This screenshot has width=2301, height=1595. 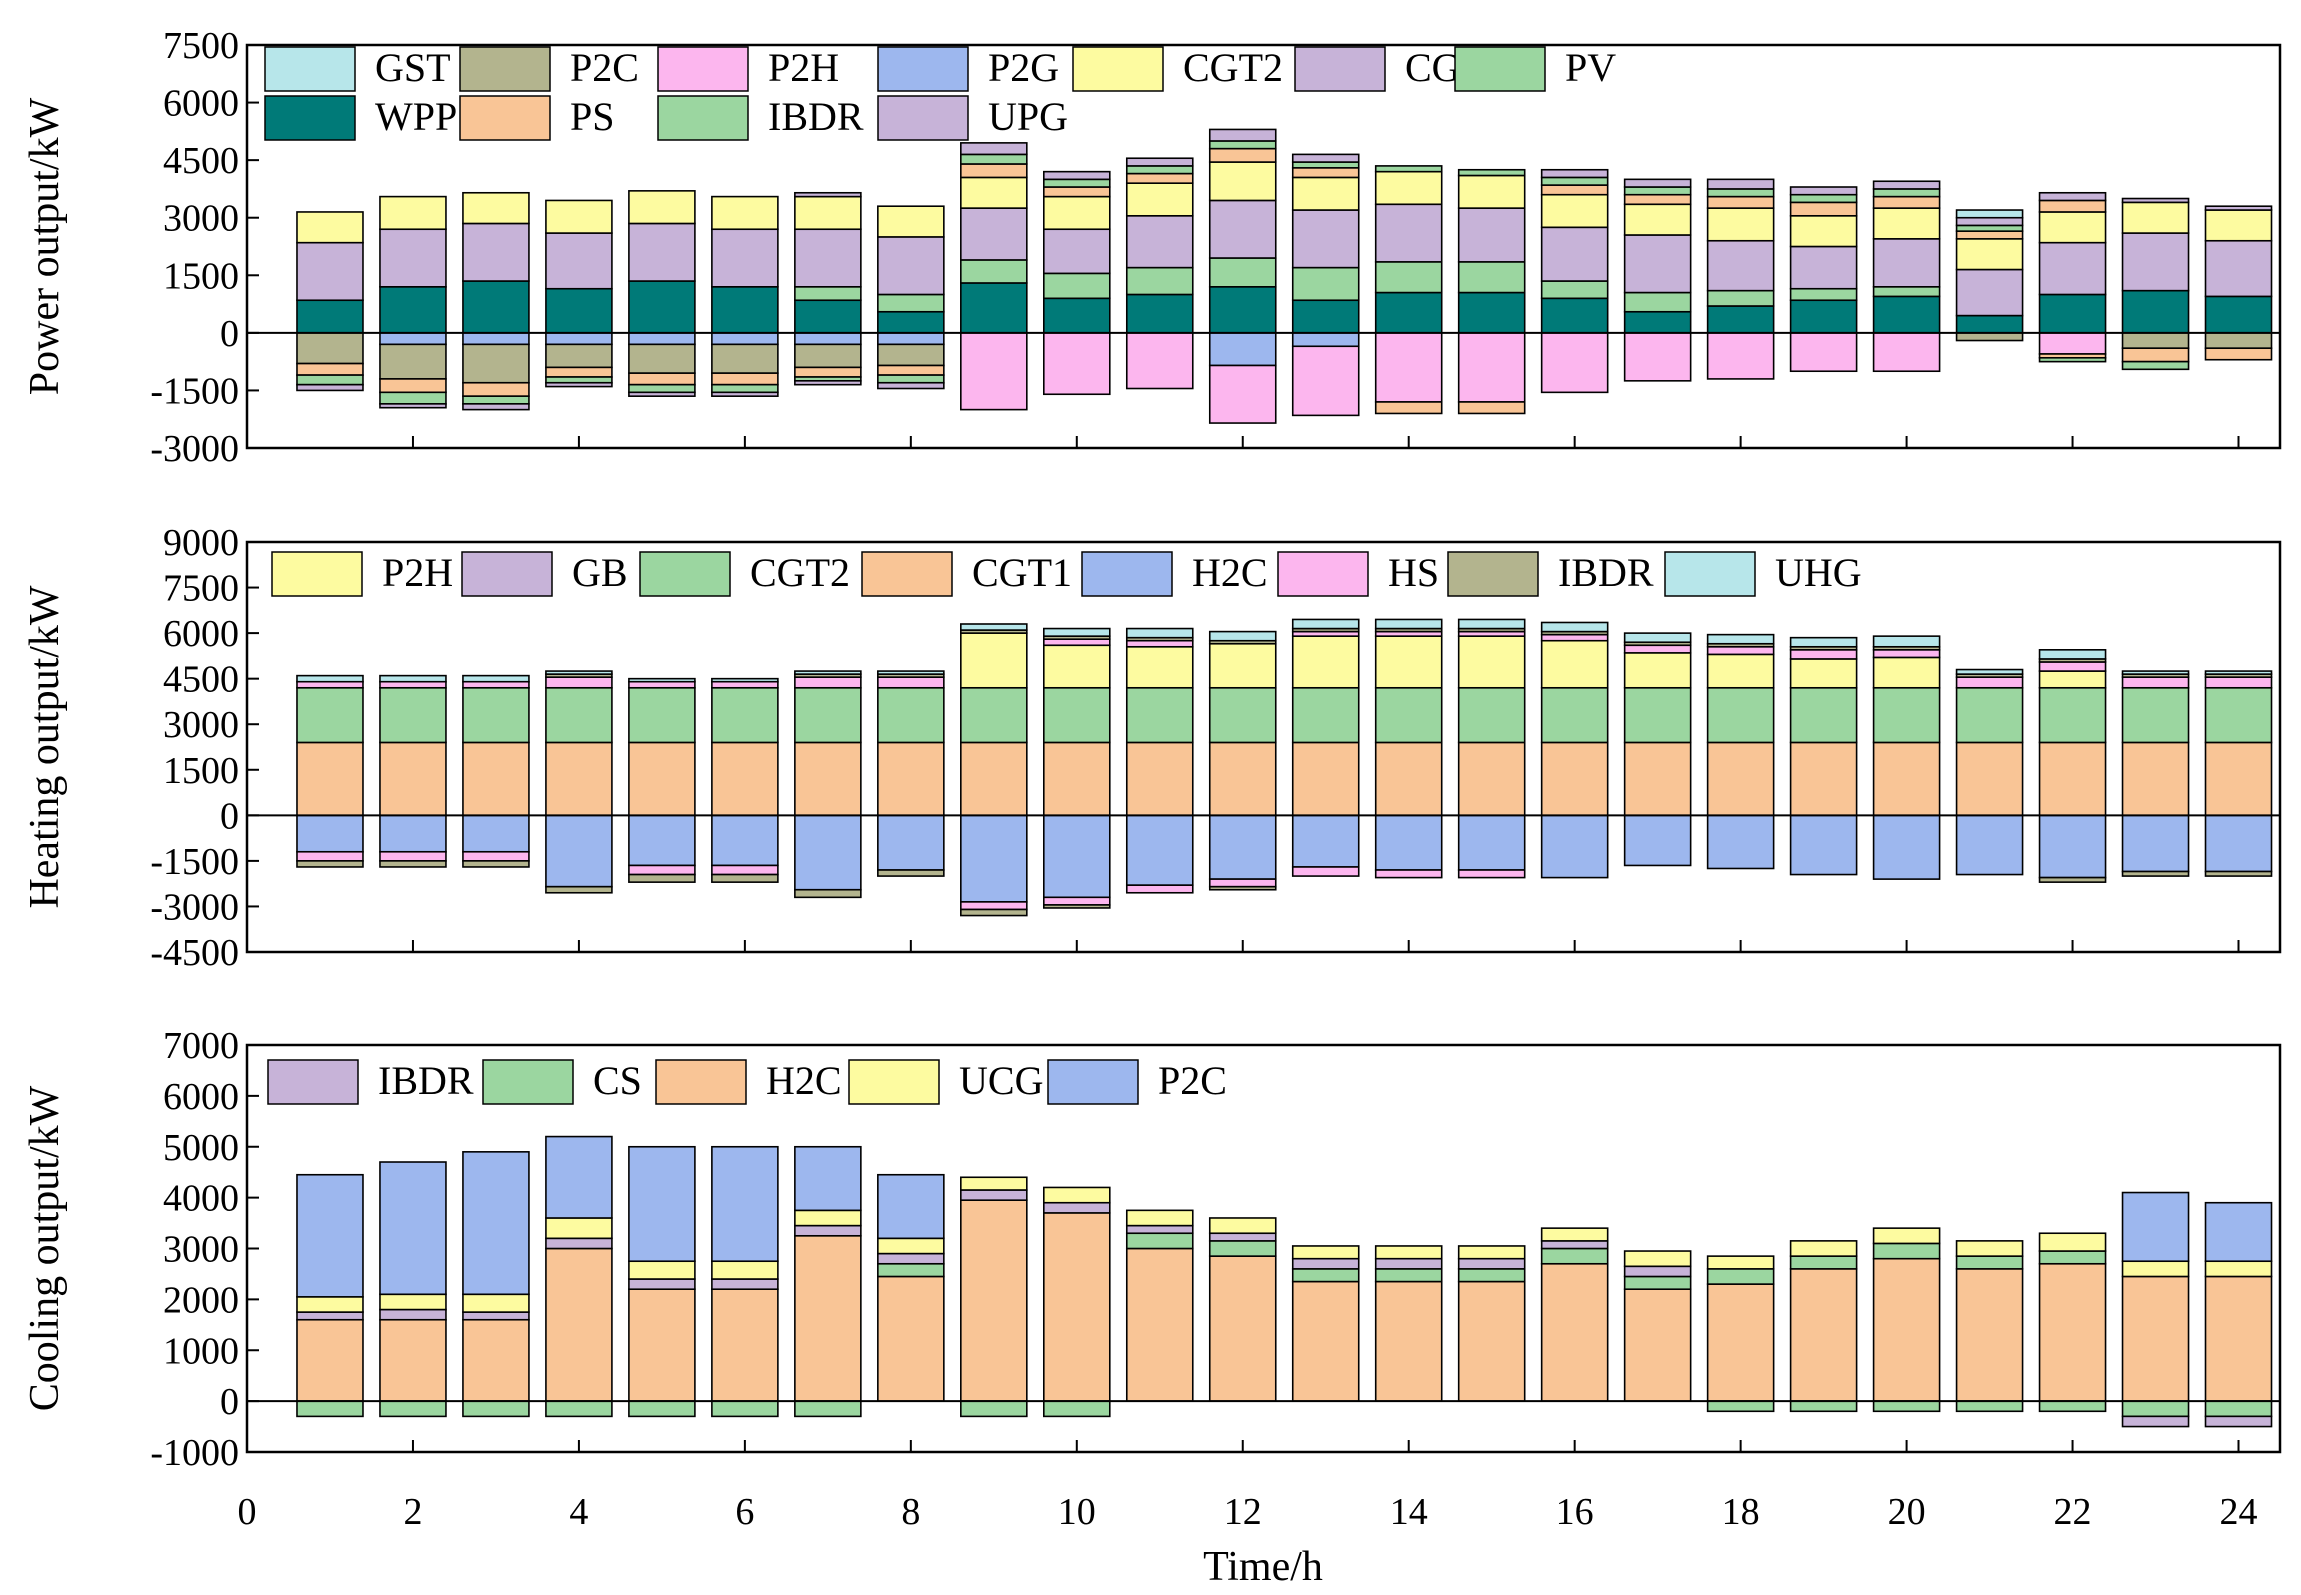 What do you see at coordinates (2155, 262) in the screenshot?
I see `power-bar-cgt1-t23` at bounding box center [2155, 262].